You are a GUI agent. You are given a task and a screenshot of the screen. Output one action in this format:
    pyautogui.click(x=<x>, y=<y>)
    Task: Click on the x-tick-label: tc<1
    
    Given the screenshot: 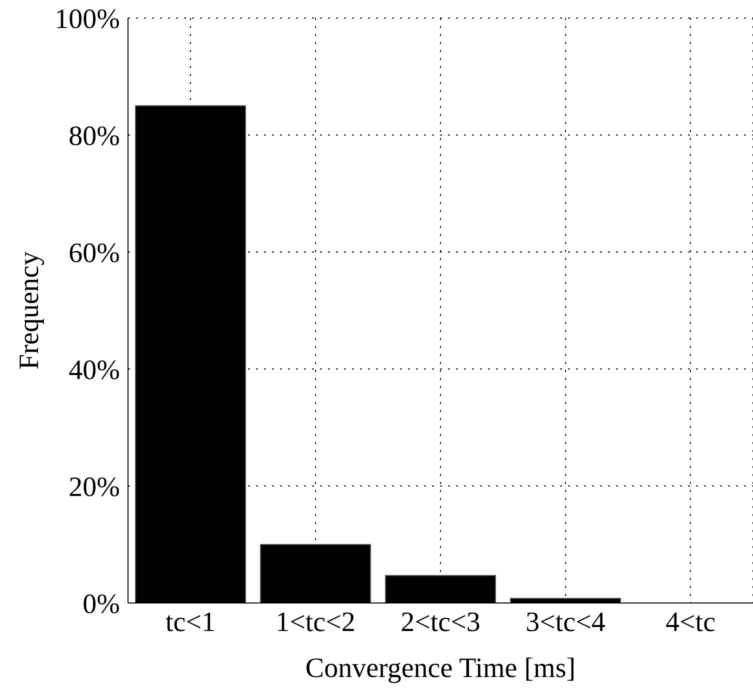 What is the action you would take?
    pyautogui.click(x=191, y=622)
    